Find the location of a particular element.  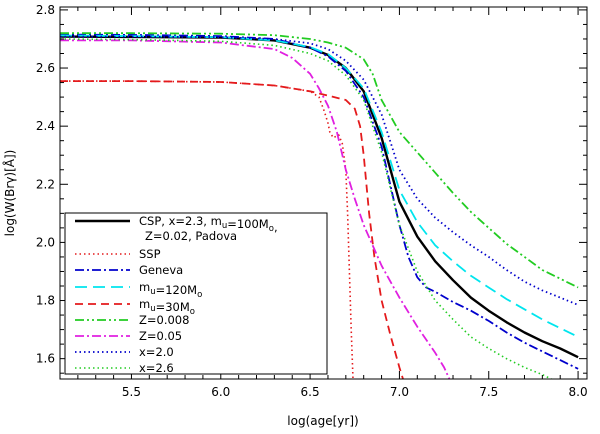

legend-label-7: Z=0.05 is located at coordinates (160, 336).